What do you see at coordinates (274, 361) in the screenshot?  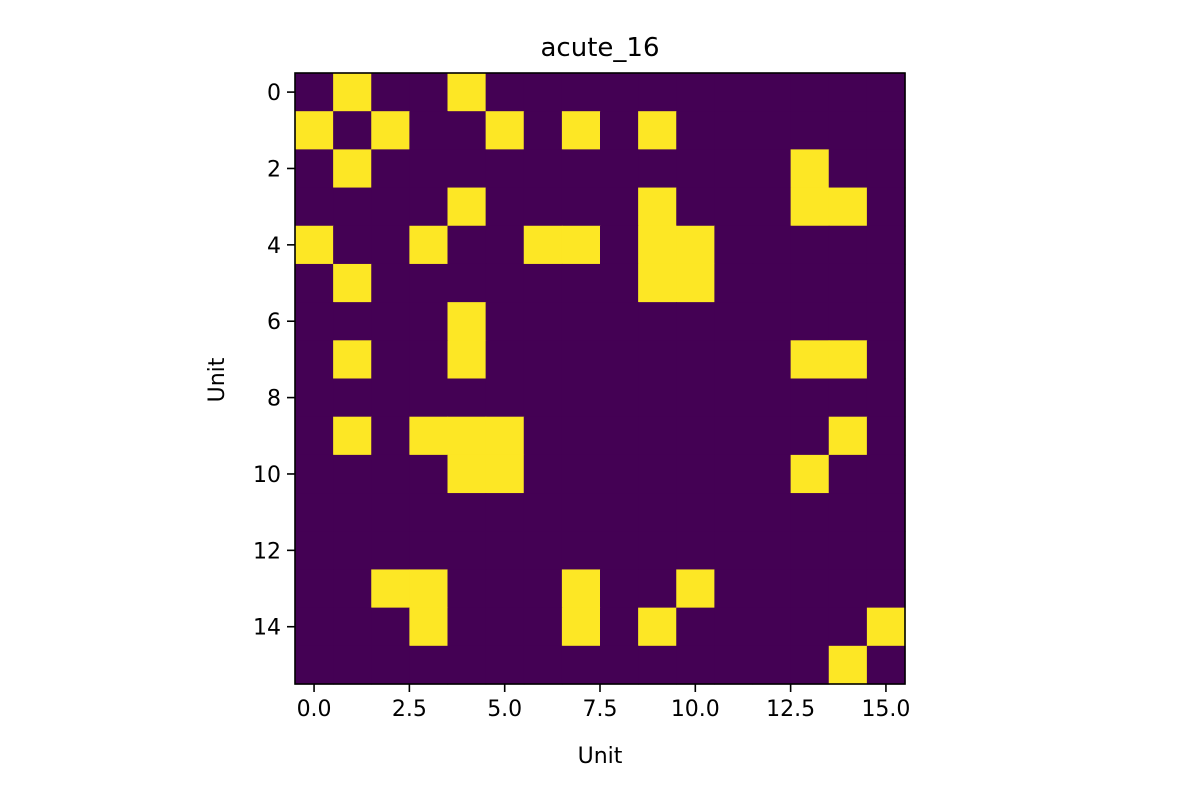 I see `y-axis: 0 2 4 6 8 10 12 14` at bounding box center [274, 361].